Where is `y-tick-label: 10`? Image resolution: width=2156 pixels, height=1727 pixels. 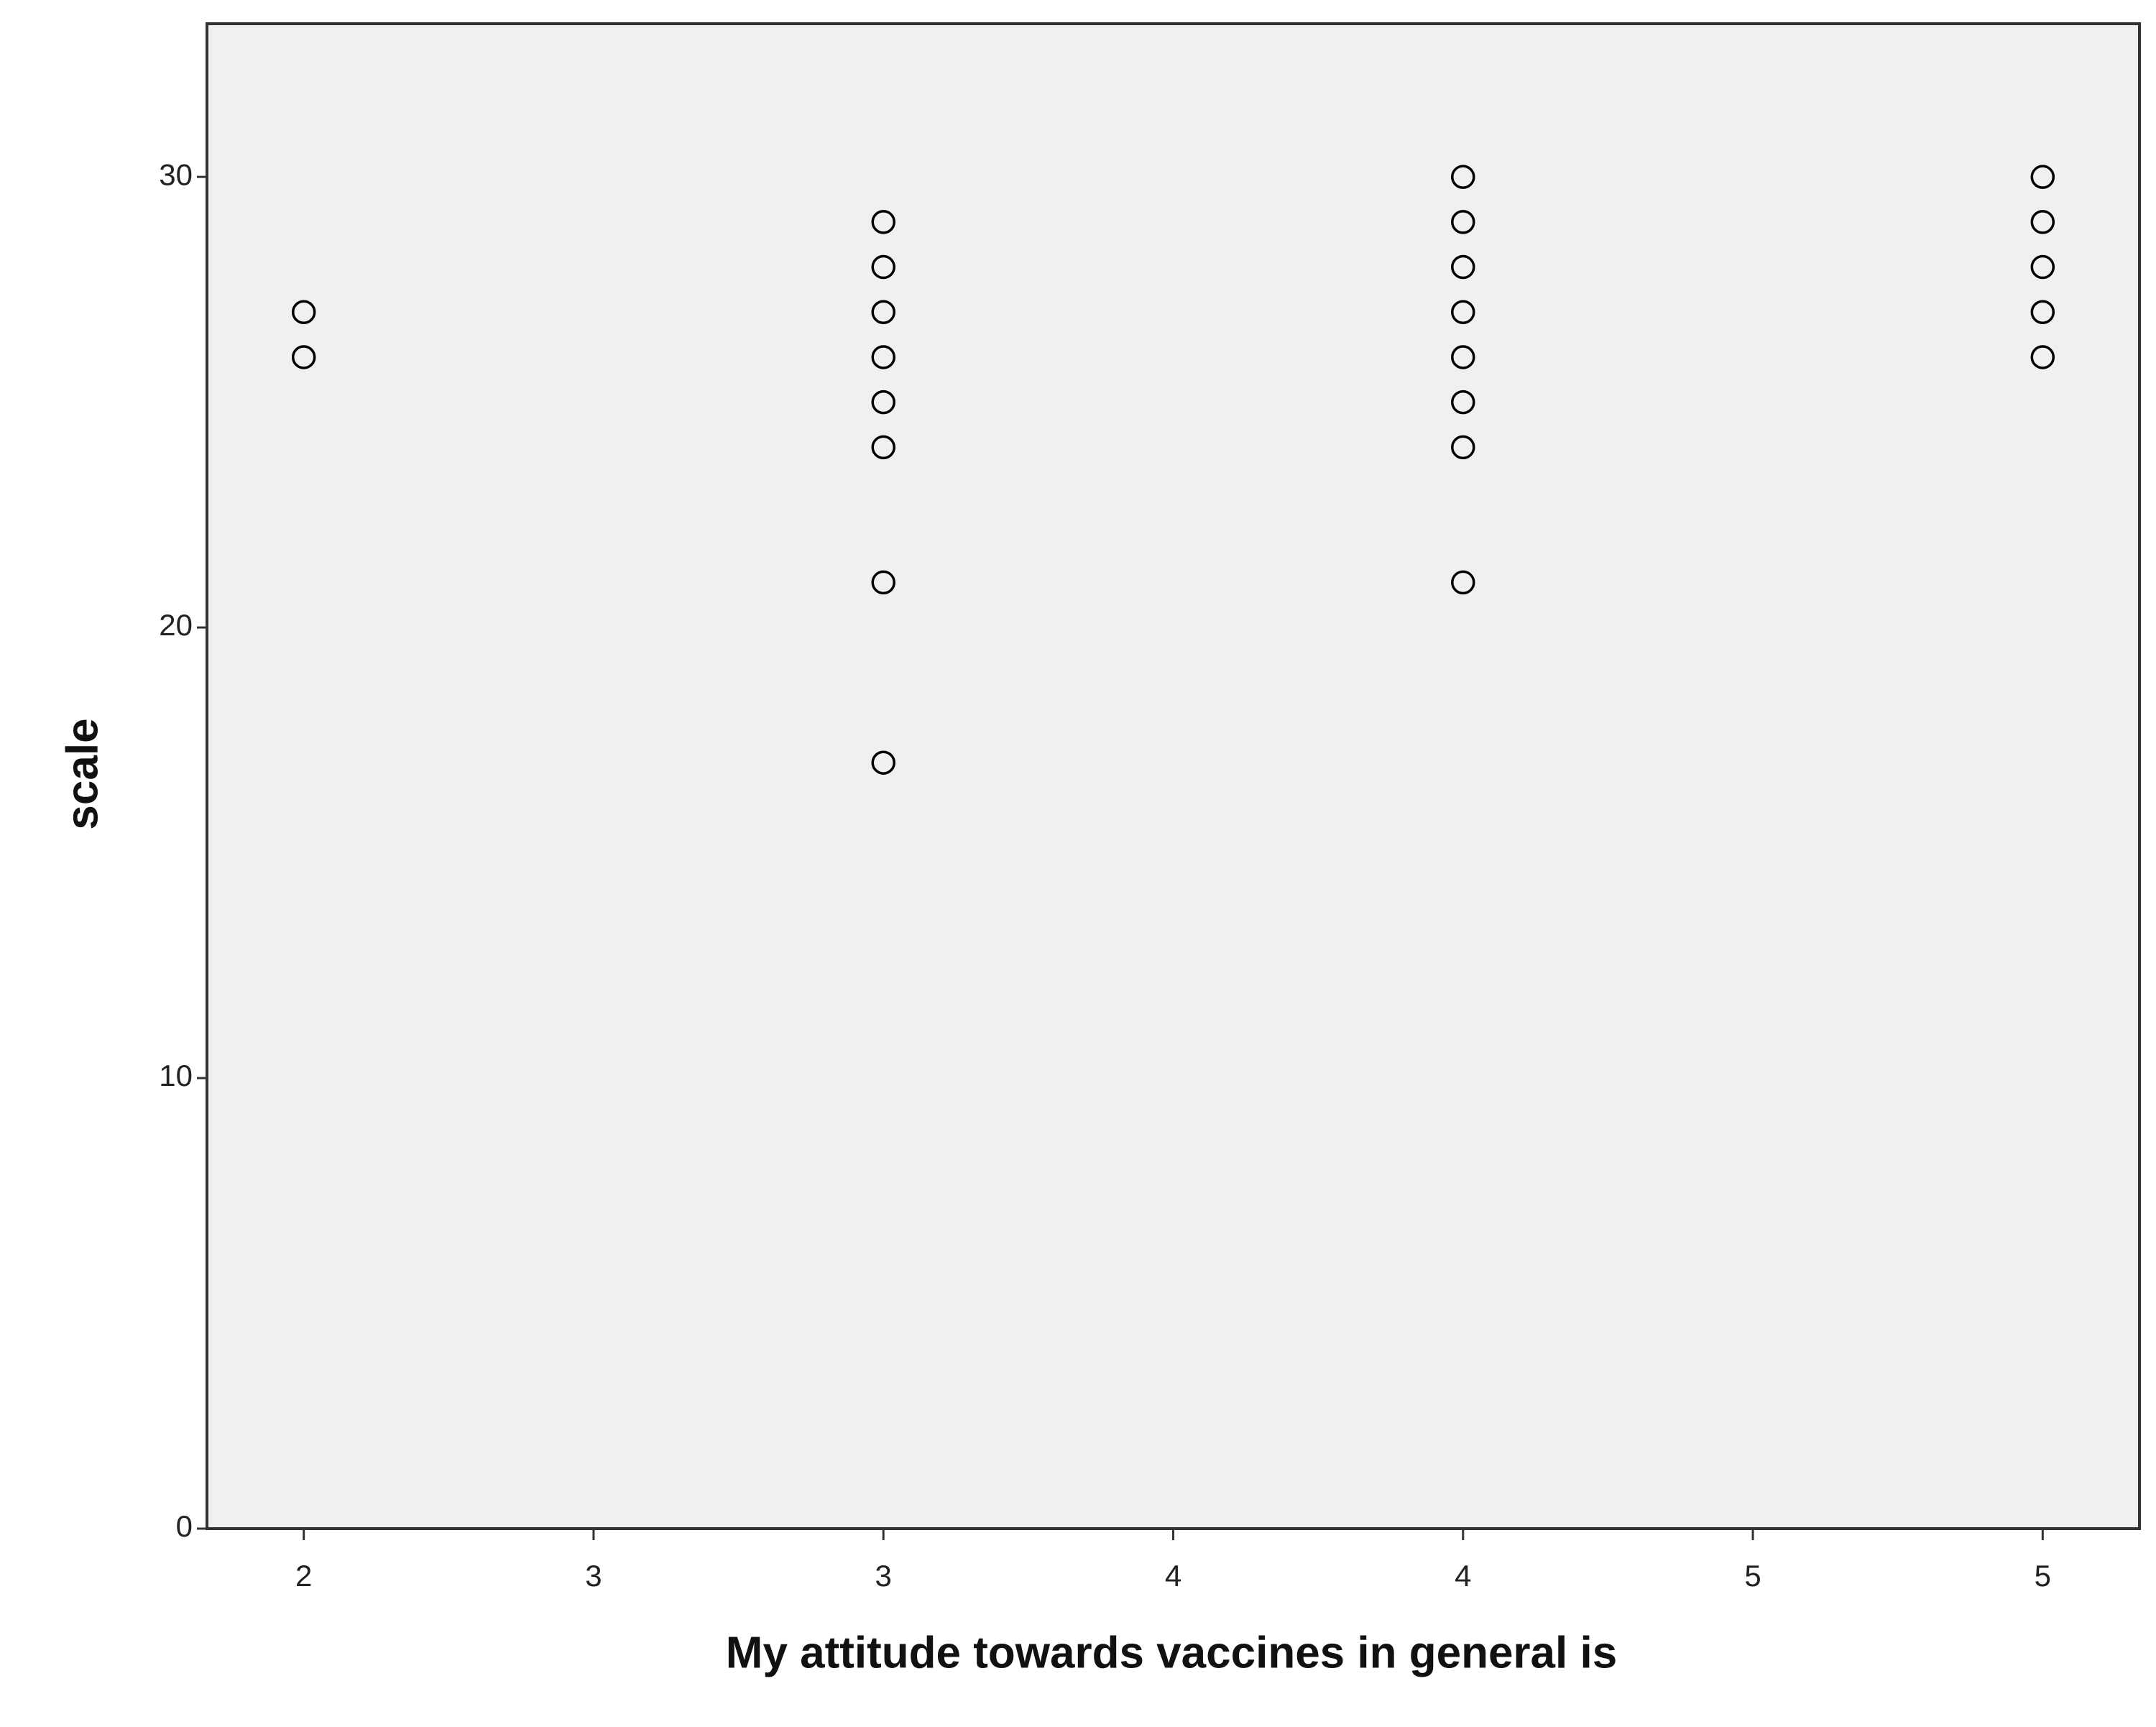 y-tick-label: 10 is located at coordinates (176, 1076).